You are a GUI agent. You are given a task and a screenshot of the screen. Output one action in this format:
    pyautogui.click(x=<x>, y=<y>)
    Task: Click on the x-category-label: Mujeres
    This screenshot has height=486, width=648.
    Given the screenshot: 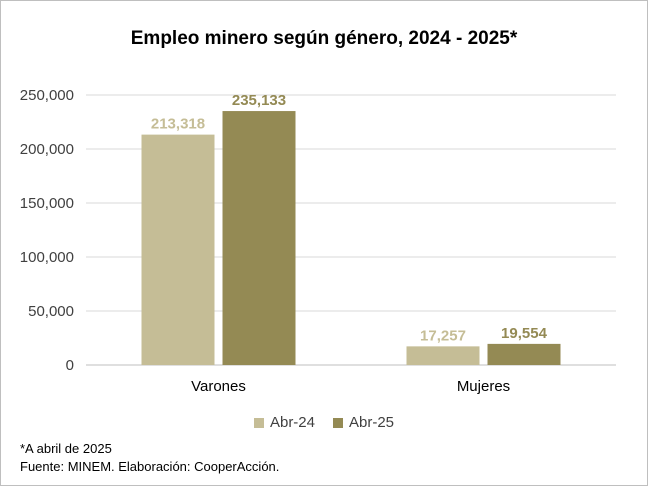 What is the action you would take?
    pyautogui.click(x=483, y=386)
    